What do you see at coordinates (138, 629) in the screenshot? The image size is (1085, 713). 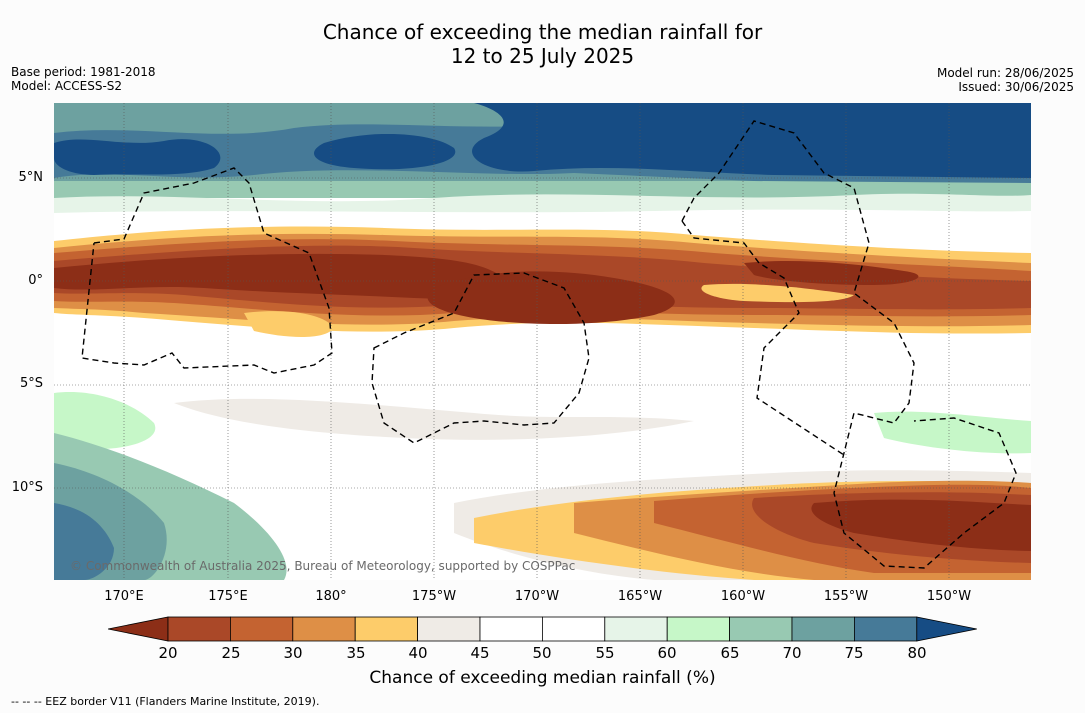 I see `colorbar-arrow-low` at bounding box center [138, 629].